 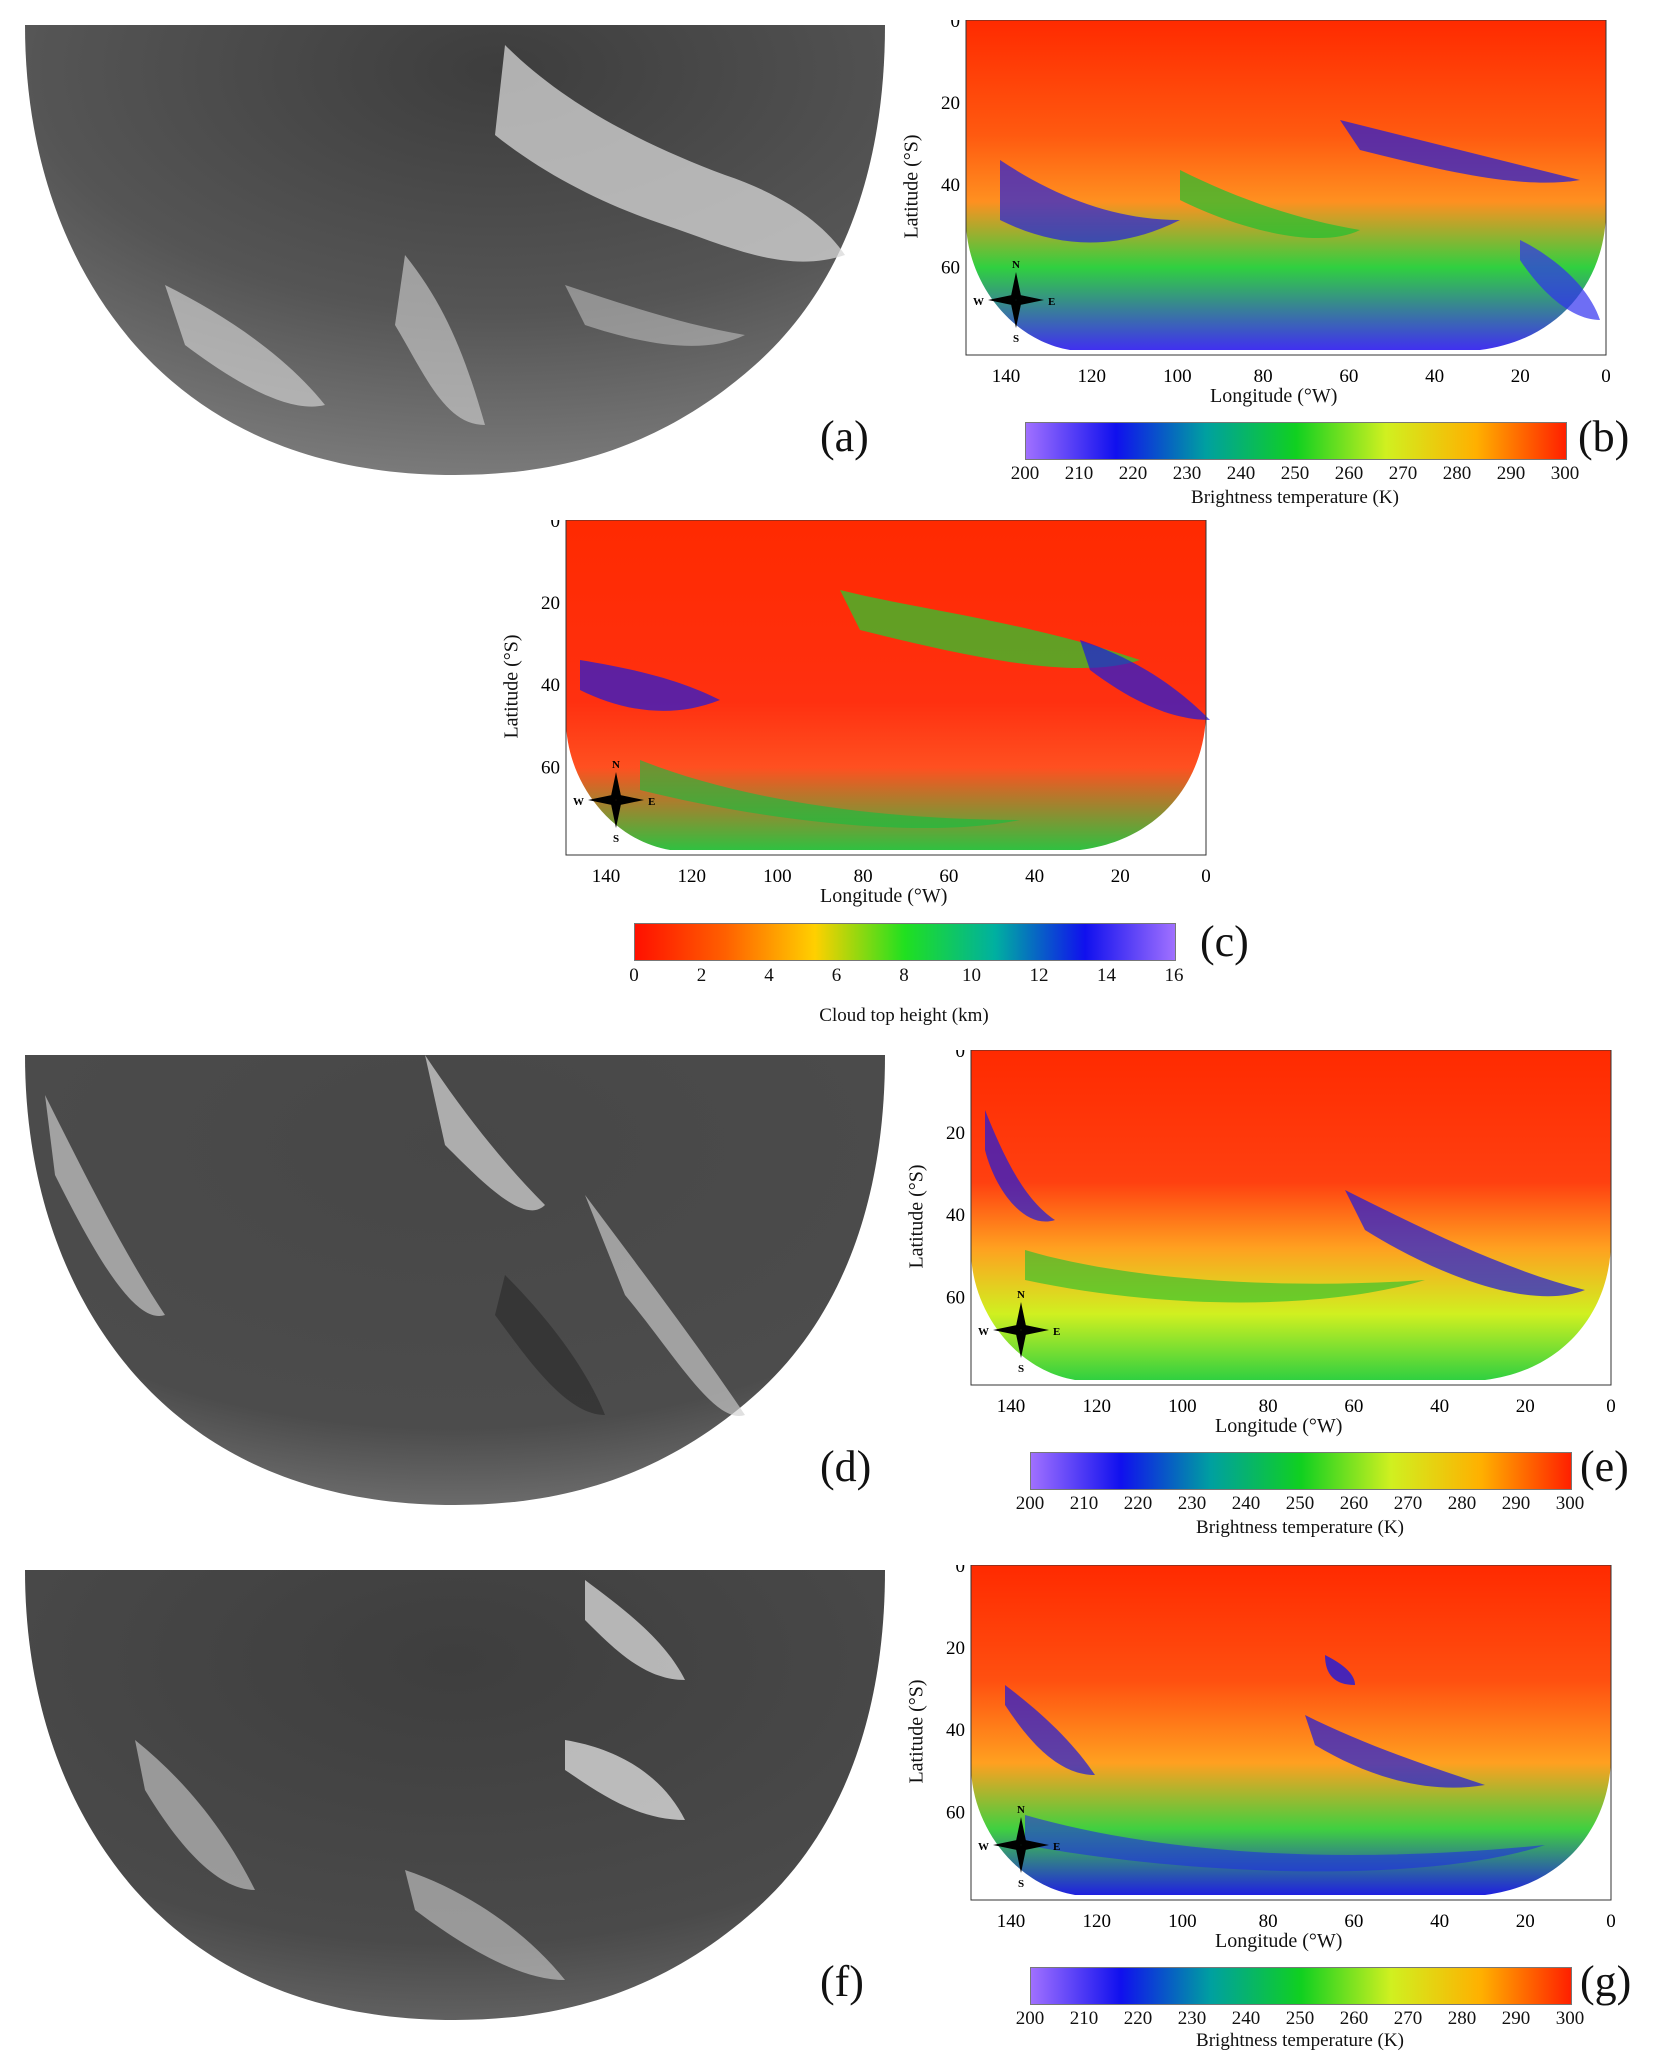 What do you see at coordinates (836, 975) in the screenshot?
I see `colorbar-tick-label: 6` at bounding box center [836, 975].